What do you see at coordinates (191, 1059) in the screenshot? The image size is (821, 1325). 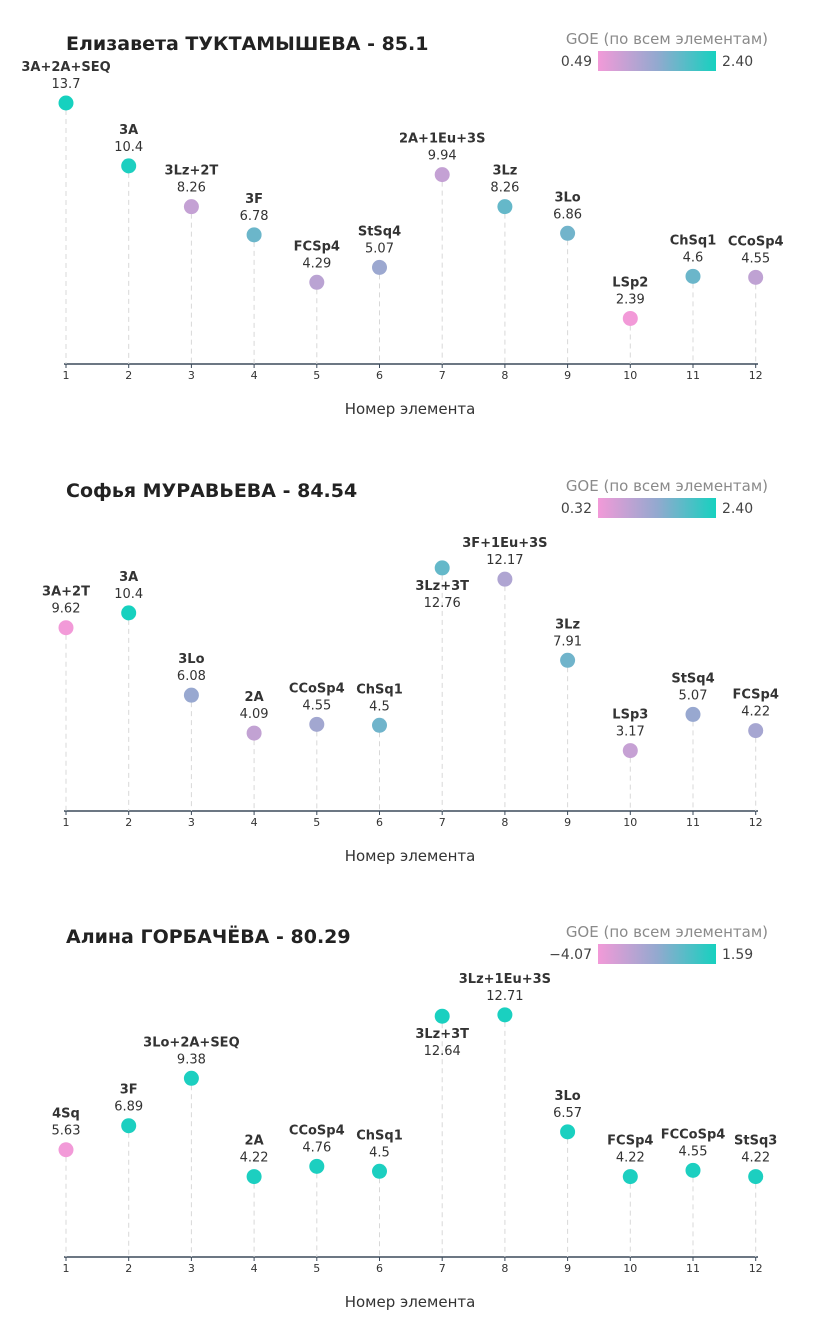 I see `element-score-label: 9.38` at bounding box center [191, 1059].